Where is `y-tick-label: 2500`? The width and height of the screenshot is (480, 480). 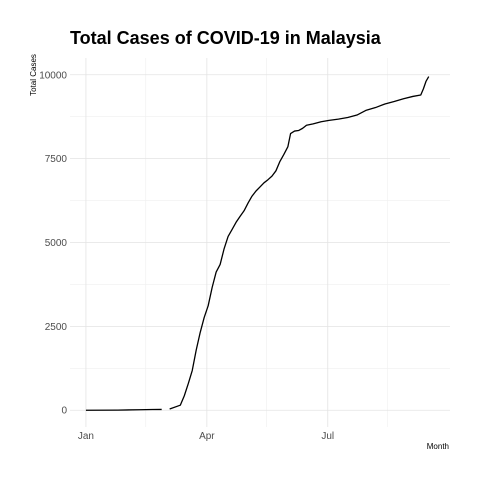
y-tick-label: 2500 is located at coordinates (56, 327).